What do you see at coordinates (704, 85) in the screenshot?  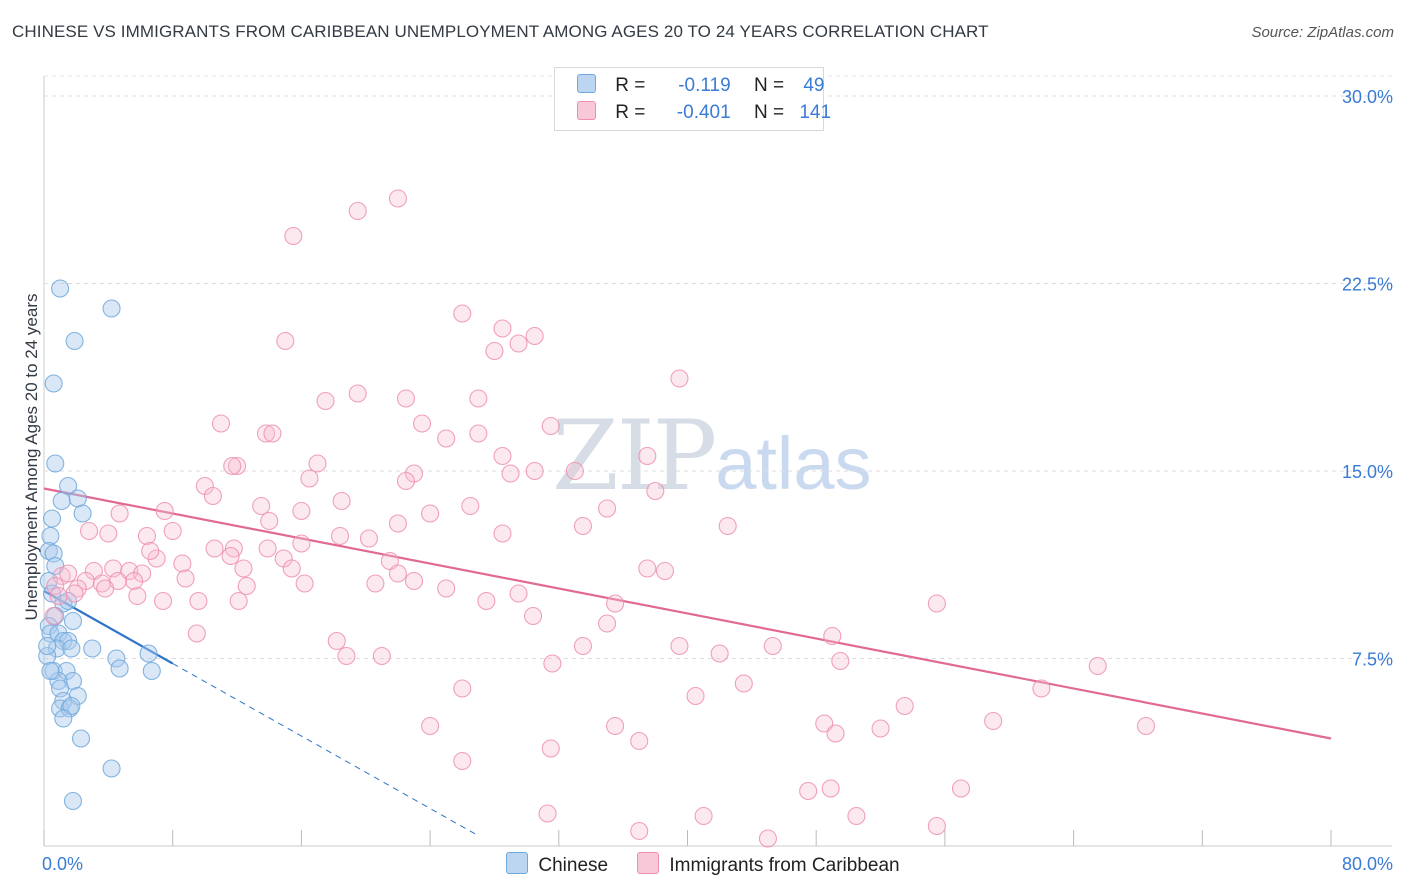 I see `legend-r-value: -0.119` at bounding box center [704, 85].